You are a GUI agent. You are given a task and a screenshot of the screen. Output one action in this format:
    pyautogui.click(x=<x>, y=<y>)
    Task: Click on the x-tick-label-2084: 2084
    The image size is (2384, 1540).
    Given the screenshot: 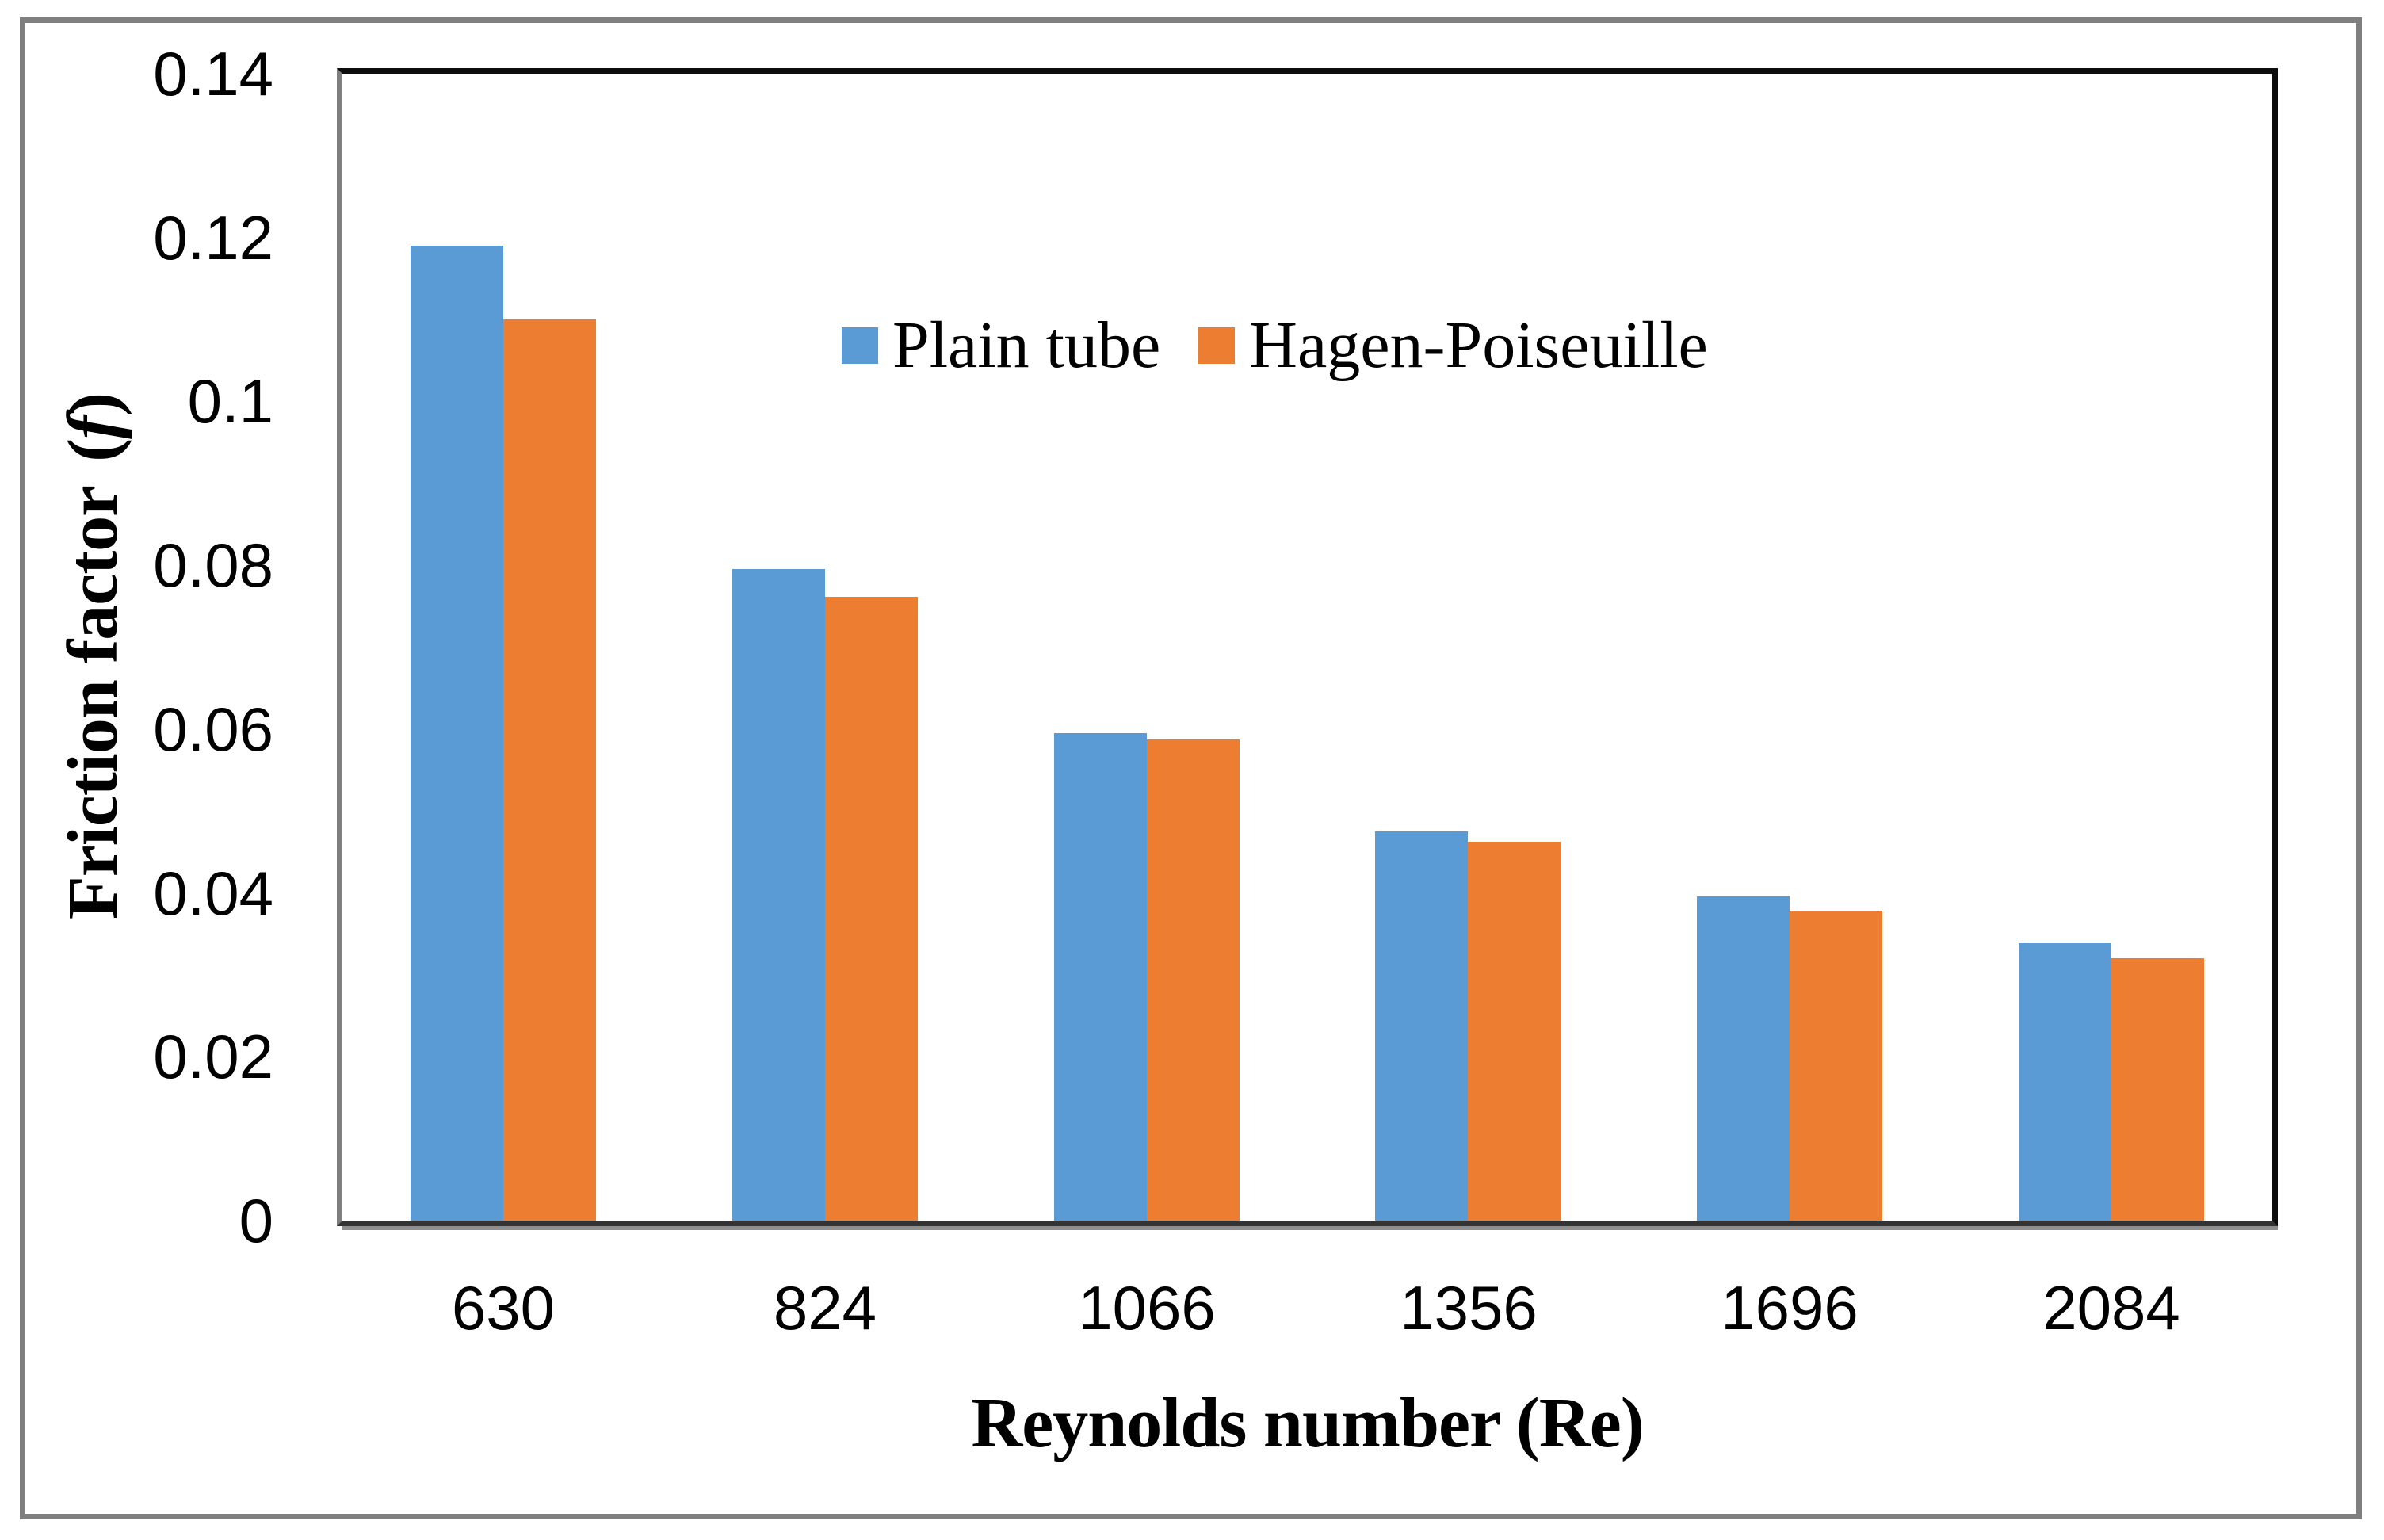 What is the action you would take?
    pyautogui.click(x=2111, y=1308)
    